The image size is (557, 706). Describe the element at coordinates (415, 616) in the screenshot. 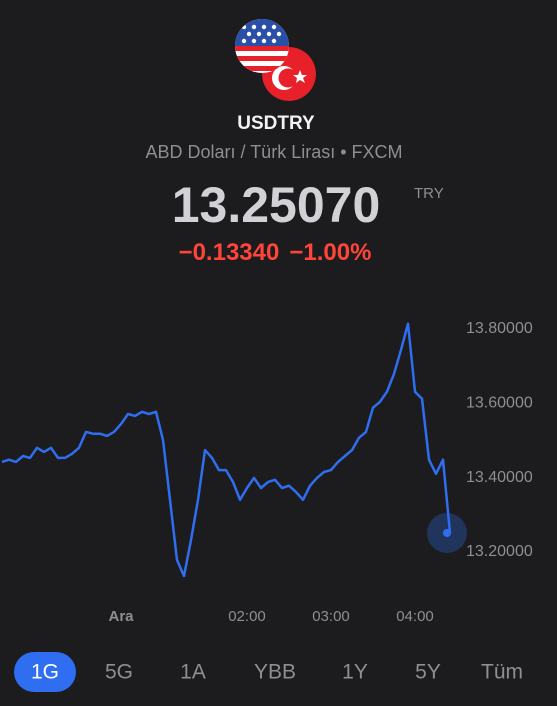

I see `x-tick-label: 04:00` at that location.